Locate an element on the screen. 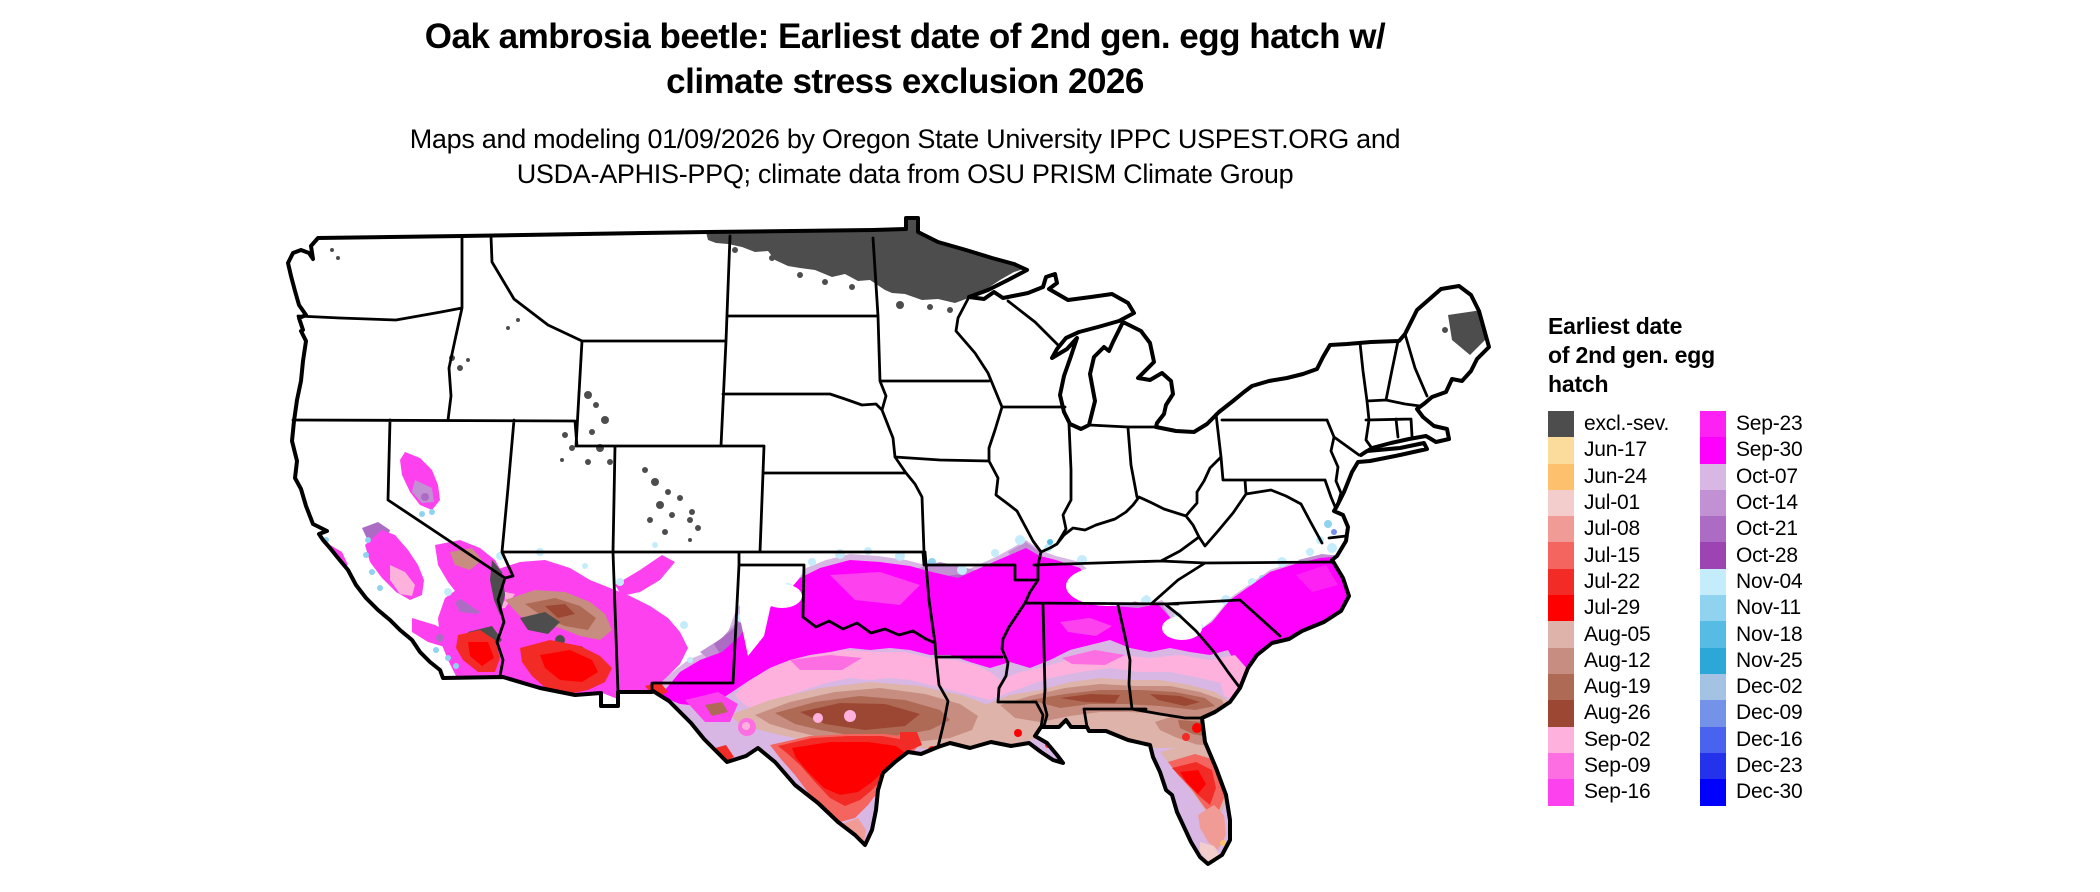  legend-label-oct07: Oct-07 is located at coordinates (1767, 476).